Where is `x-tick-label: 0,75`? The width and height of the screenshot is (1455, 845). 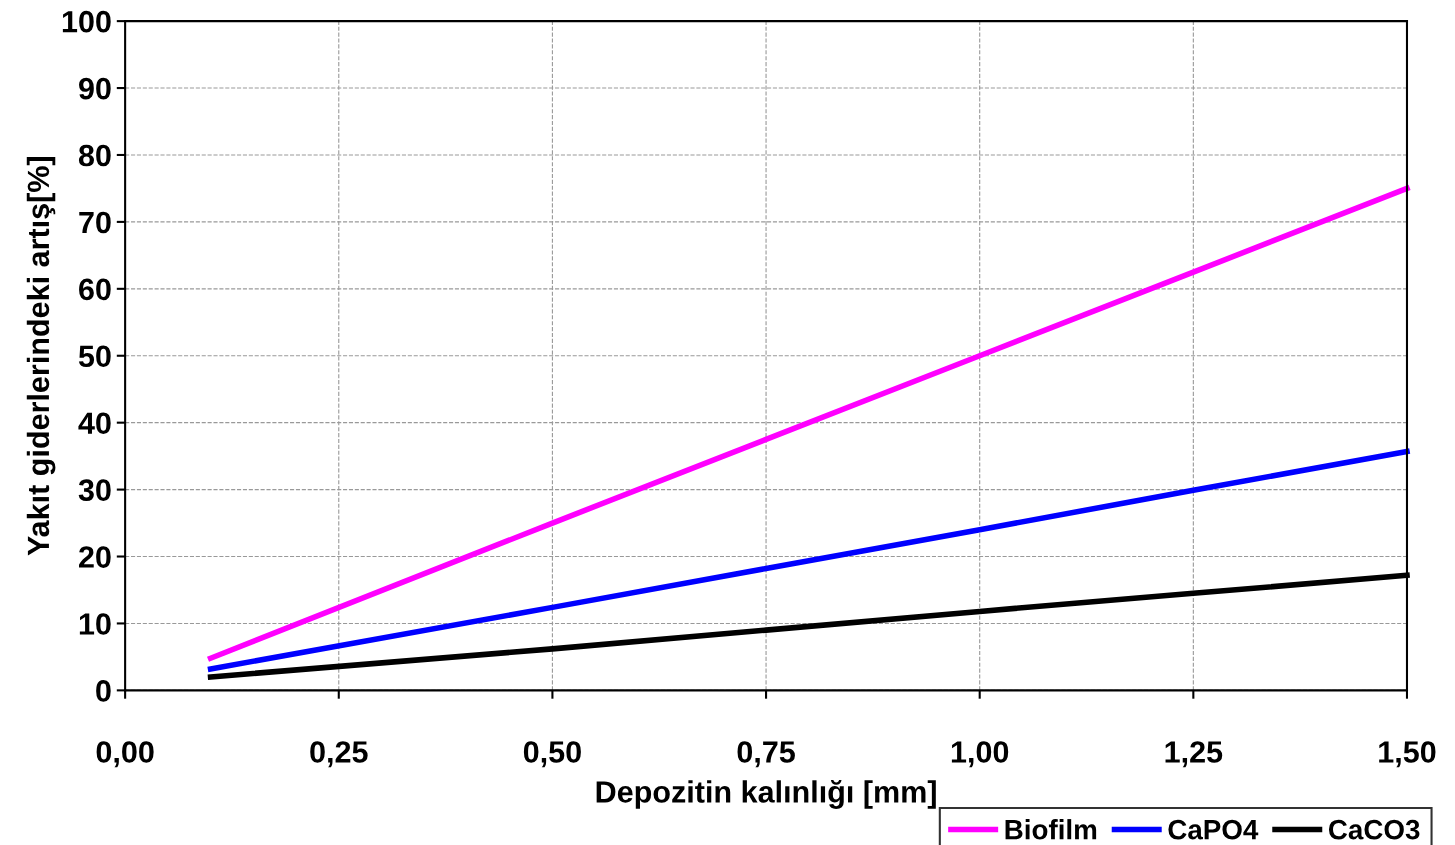
x-tick-label: 0,75 is located at coordinates (766, 754).